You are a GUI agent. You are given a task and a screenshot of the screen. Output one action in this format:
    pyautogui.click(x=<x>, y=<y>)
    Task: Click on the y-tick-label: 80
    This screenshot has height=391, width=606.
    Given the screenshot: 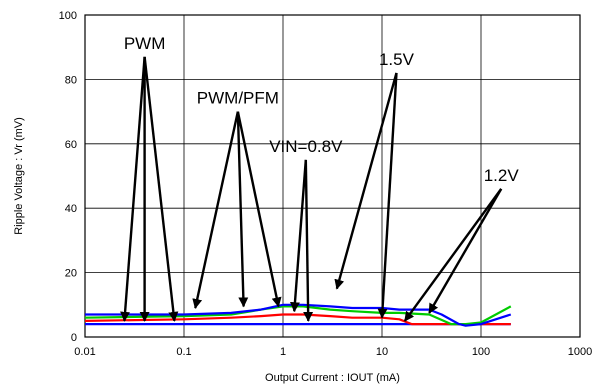 What is the action you would take?
    pyautogui.click(x=71, y=80)
    